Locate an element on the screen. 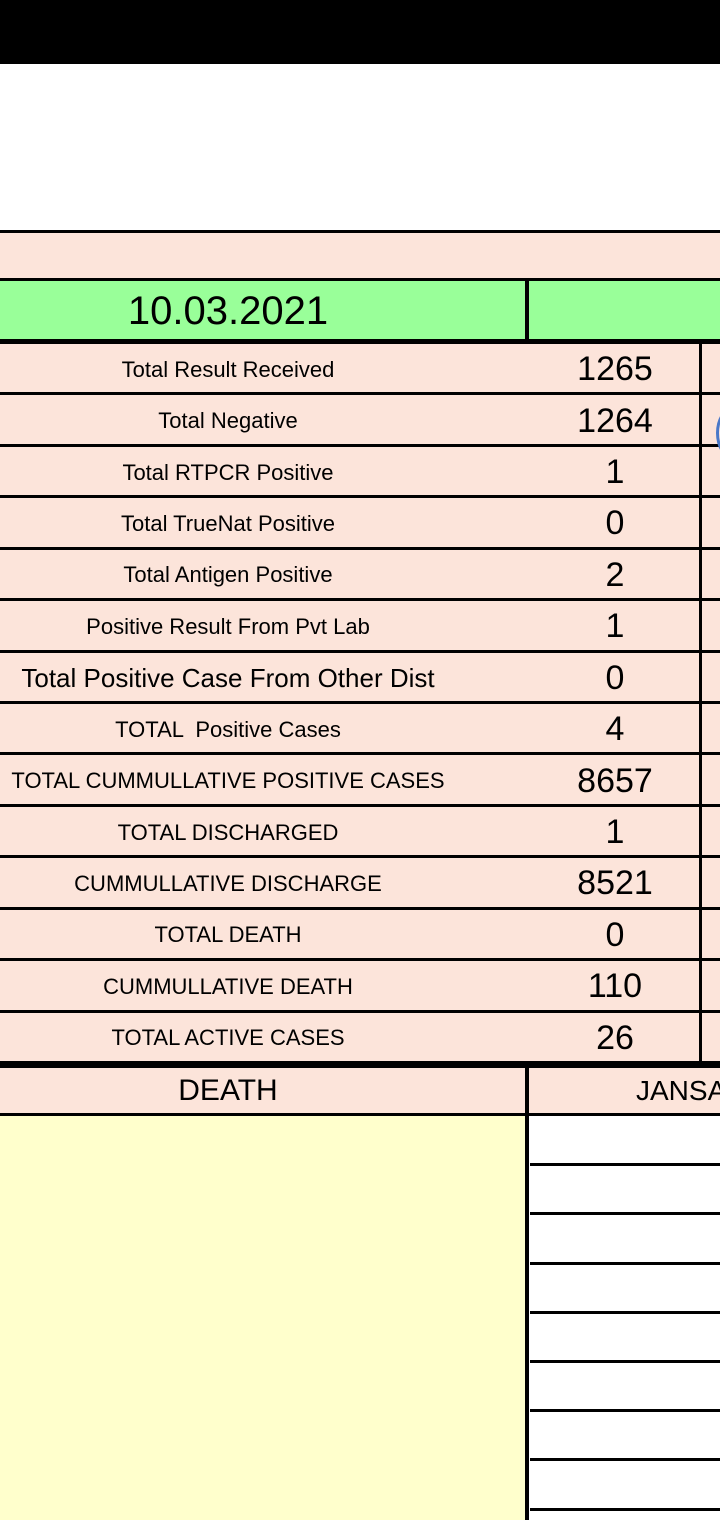 Image resolution: width=720 pixels, height=1520 pixels. row-label: Total Negative is located at coordinates (228, 421).